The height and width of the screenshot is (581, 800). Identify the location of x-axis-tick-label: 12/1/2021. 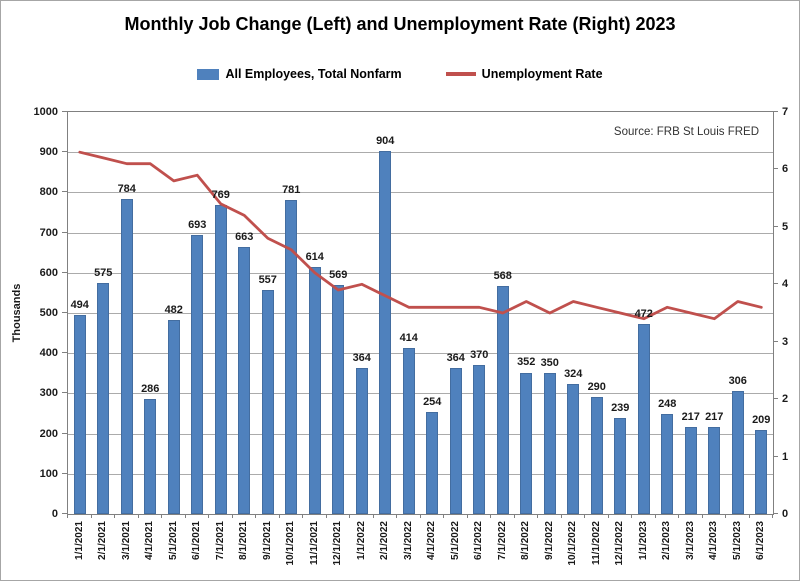
(338, 543).